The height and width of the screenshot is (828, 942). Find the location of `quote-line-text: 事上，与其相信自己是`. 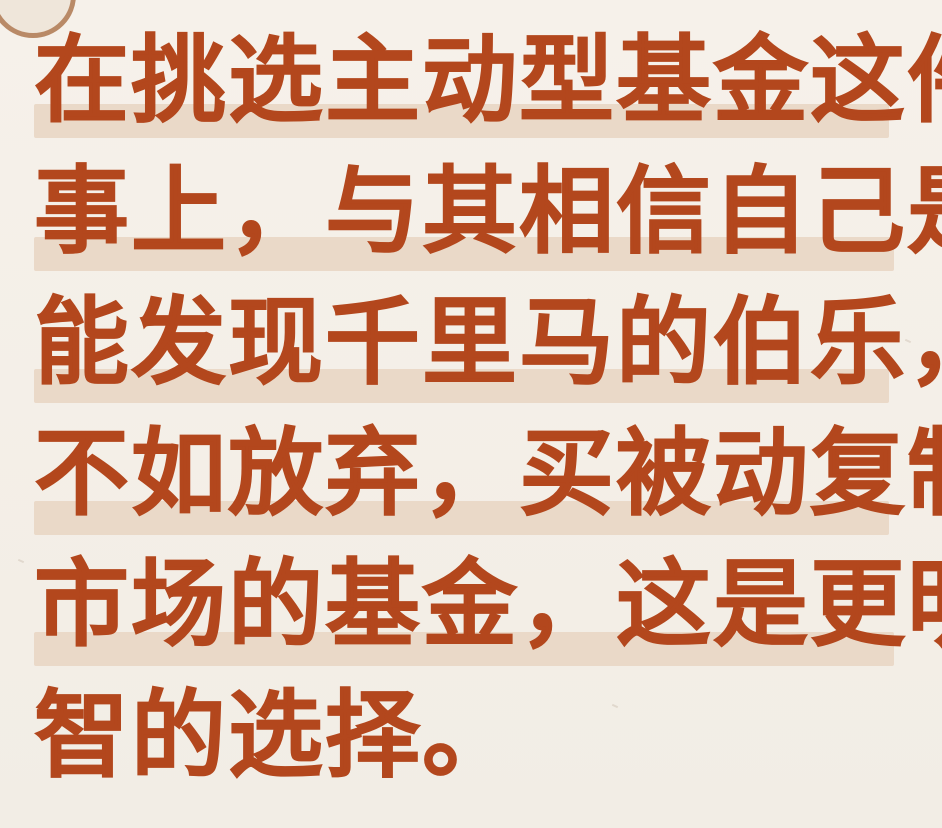

quote-line-text: 事上，与其相信自己是 is located at coordinates (488, 212).